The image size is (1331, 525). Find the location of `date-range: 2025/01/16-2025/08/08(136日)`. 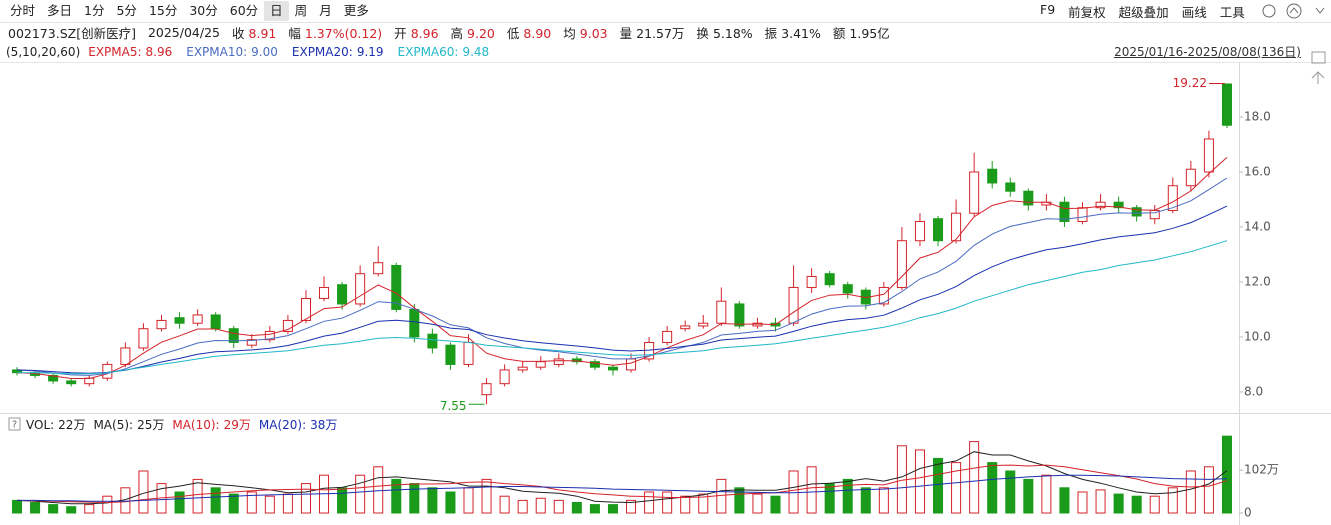

date-range: 2025/01/16-2025/08/08(136日) is located at coordinates (1207, 52).